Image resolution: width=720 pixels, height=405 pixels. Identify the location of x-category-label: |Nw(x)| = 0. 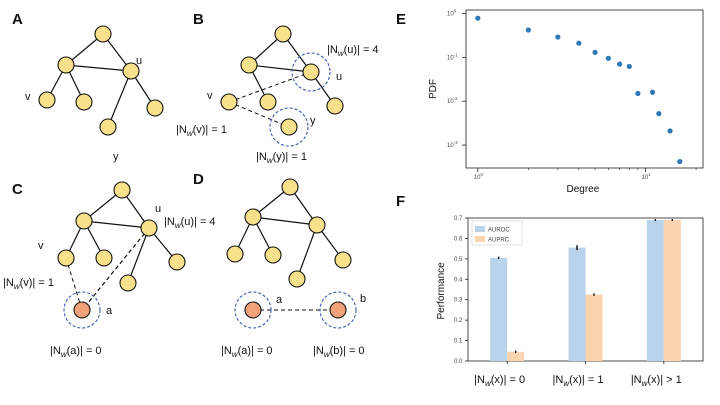
(499, 381).